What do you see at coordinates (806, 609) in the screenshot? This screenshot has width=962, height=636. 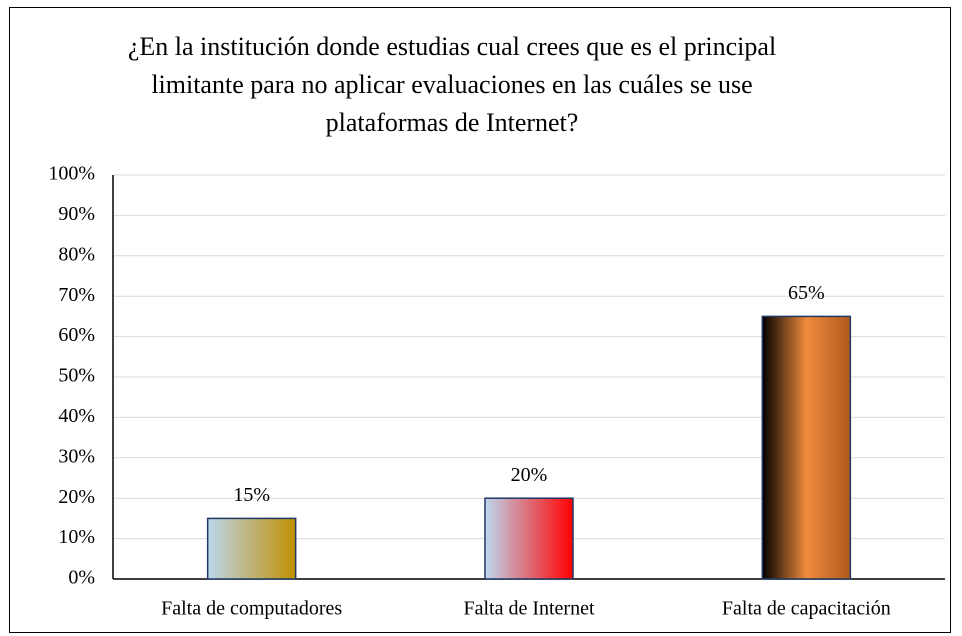 I see `x-tick-label: Falta de capacitación` at bounding box center [806, 609].